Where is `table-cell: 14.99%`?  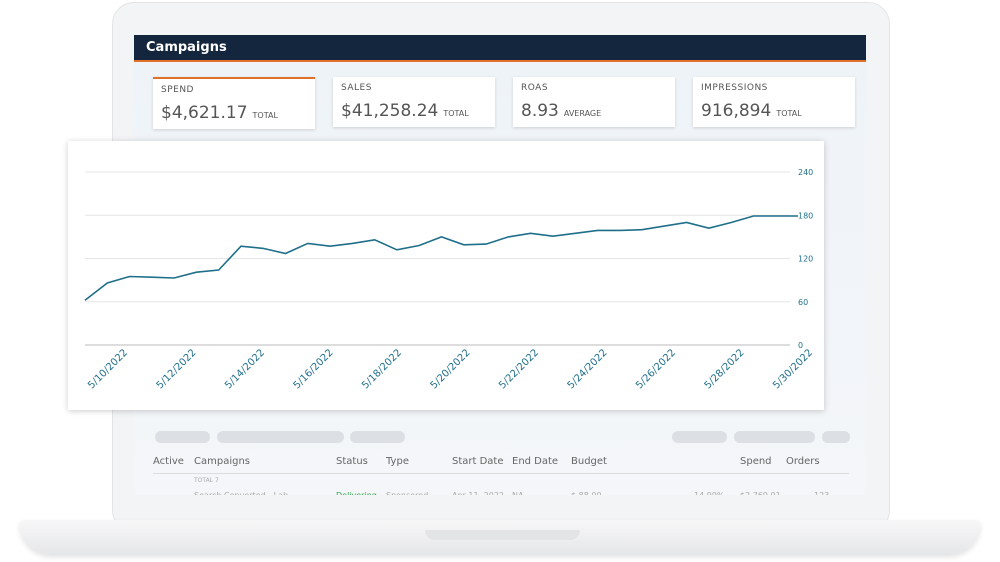
table-cell: 14.99% is located at coordinates (709, 493).